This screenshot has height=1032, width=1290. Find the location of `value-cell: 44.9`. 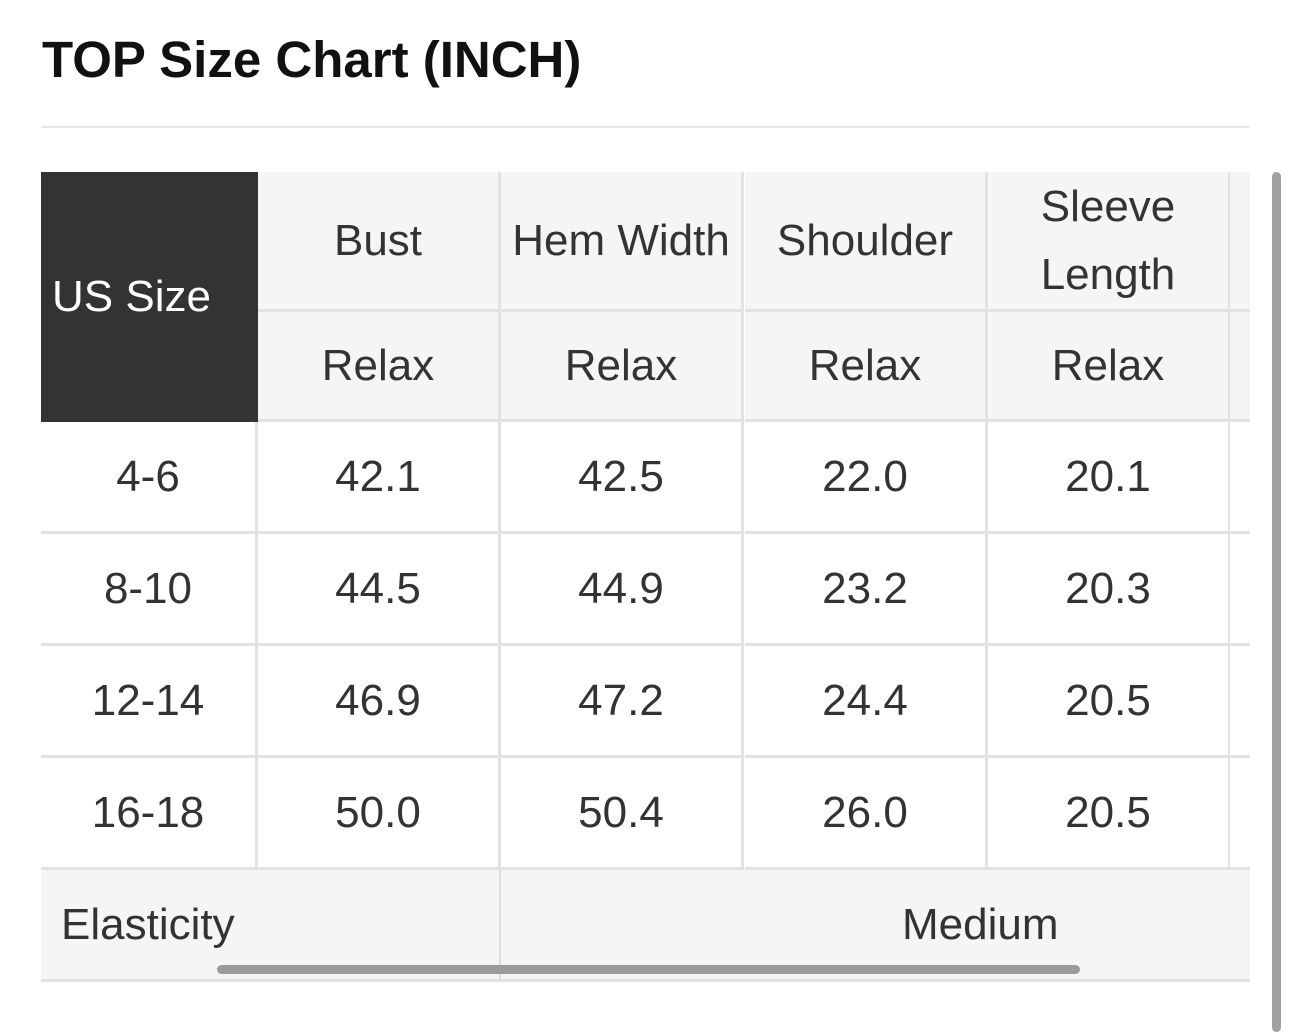

value-cell: 44.9 is located at coordinates (622, 590).